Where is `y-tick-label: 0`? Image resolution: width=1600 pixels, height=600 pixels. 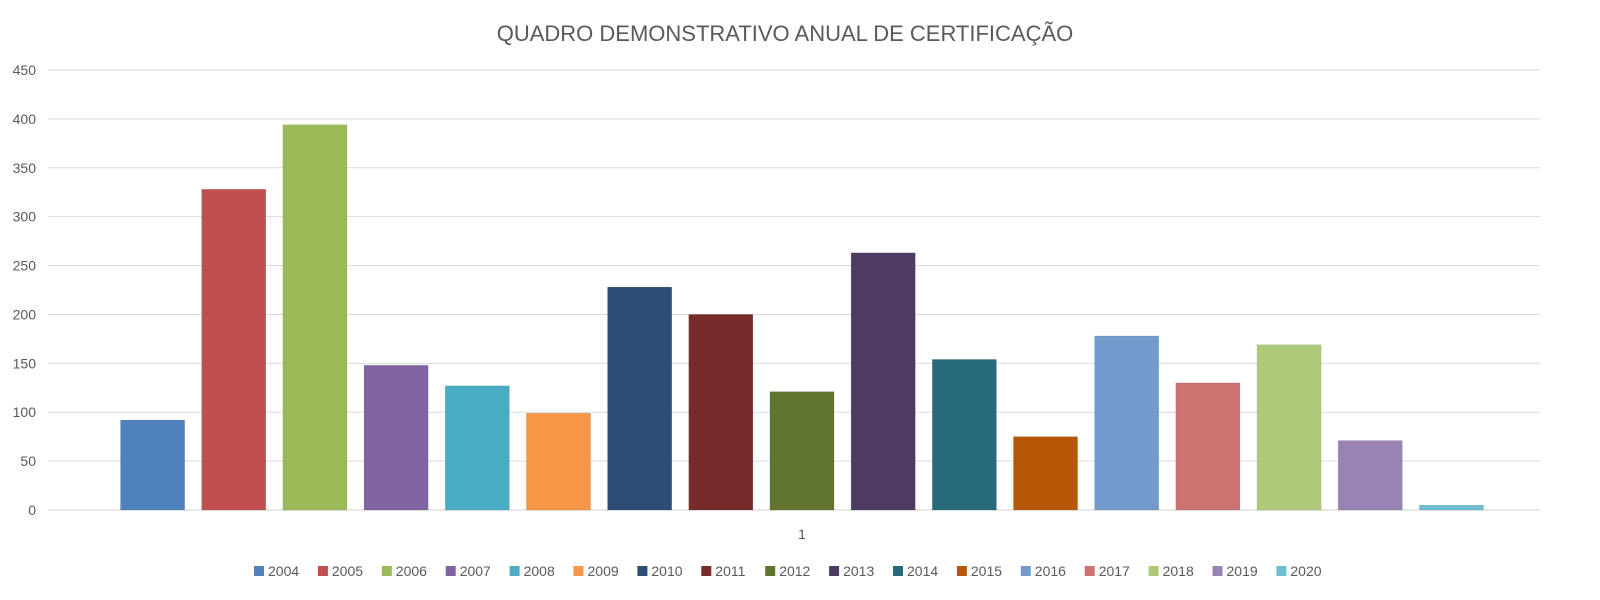 y-tick-label: 0 is located at coordinates (32, 510).